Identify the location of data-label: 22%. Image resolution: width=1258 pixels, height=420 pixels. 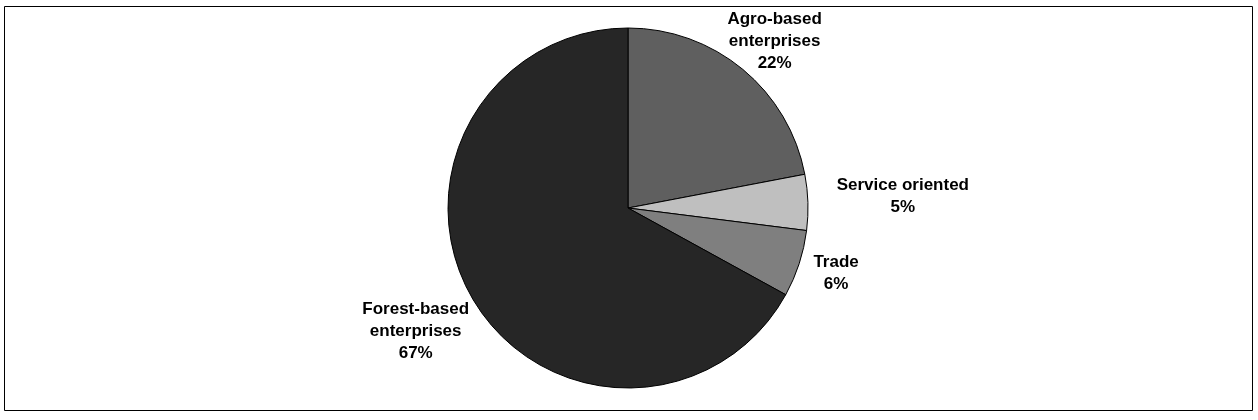
(774, 62).